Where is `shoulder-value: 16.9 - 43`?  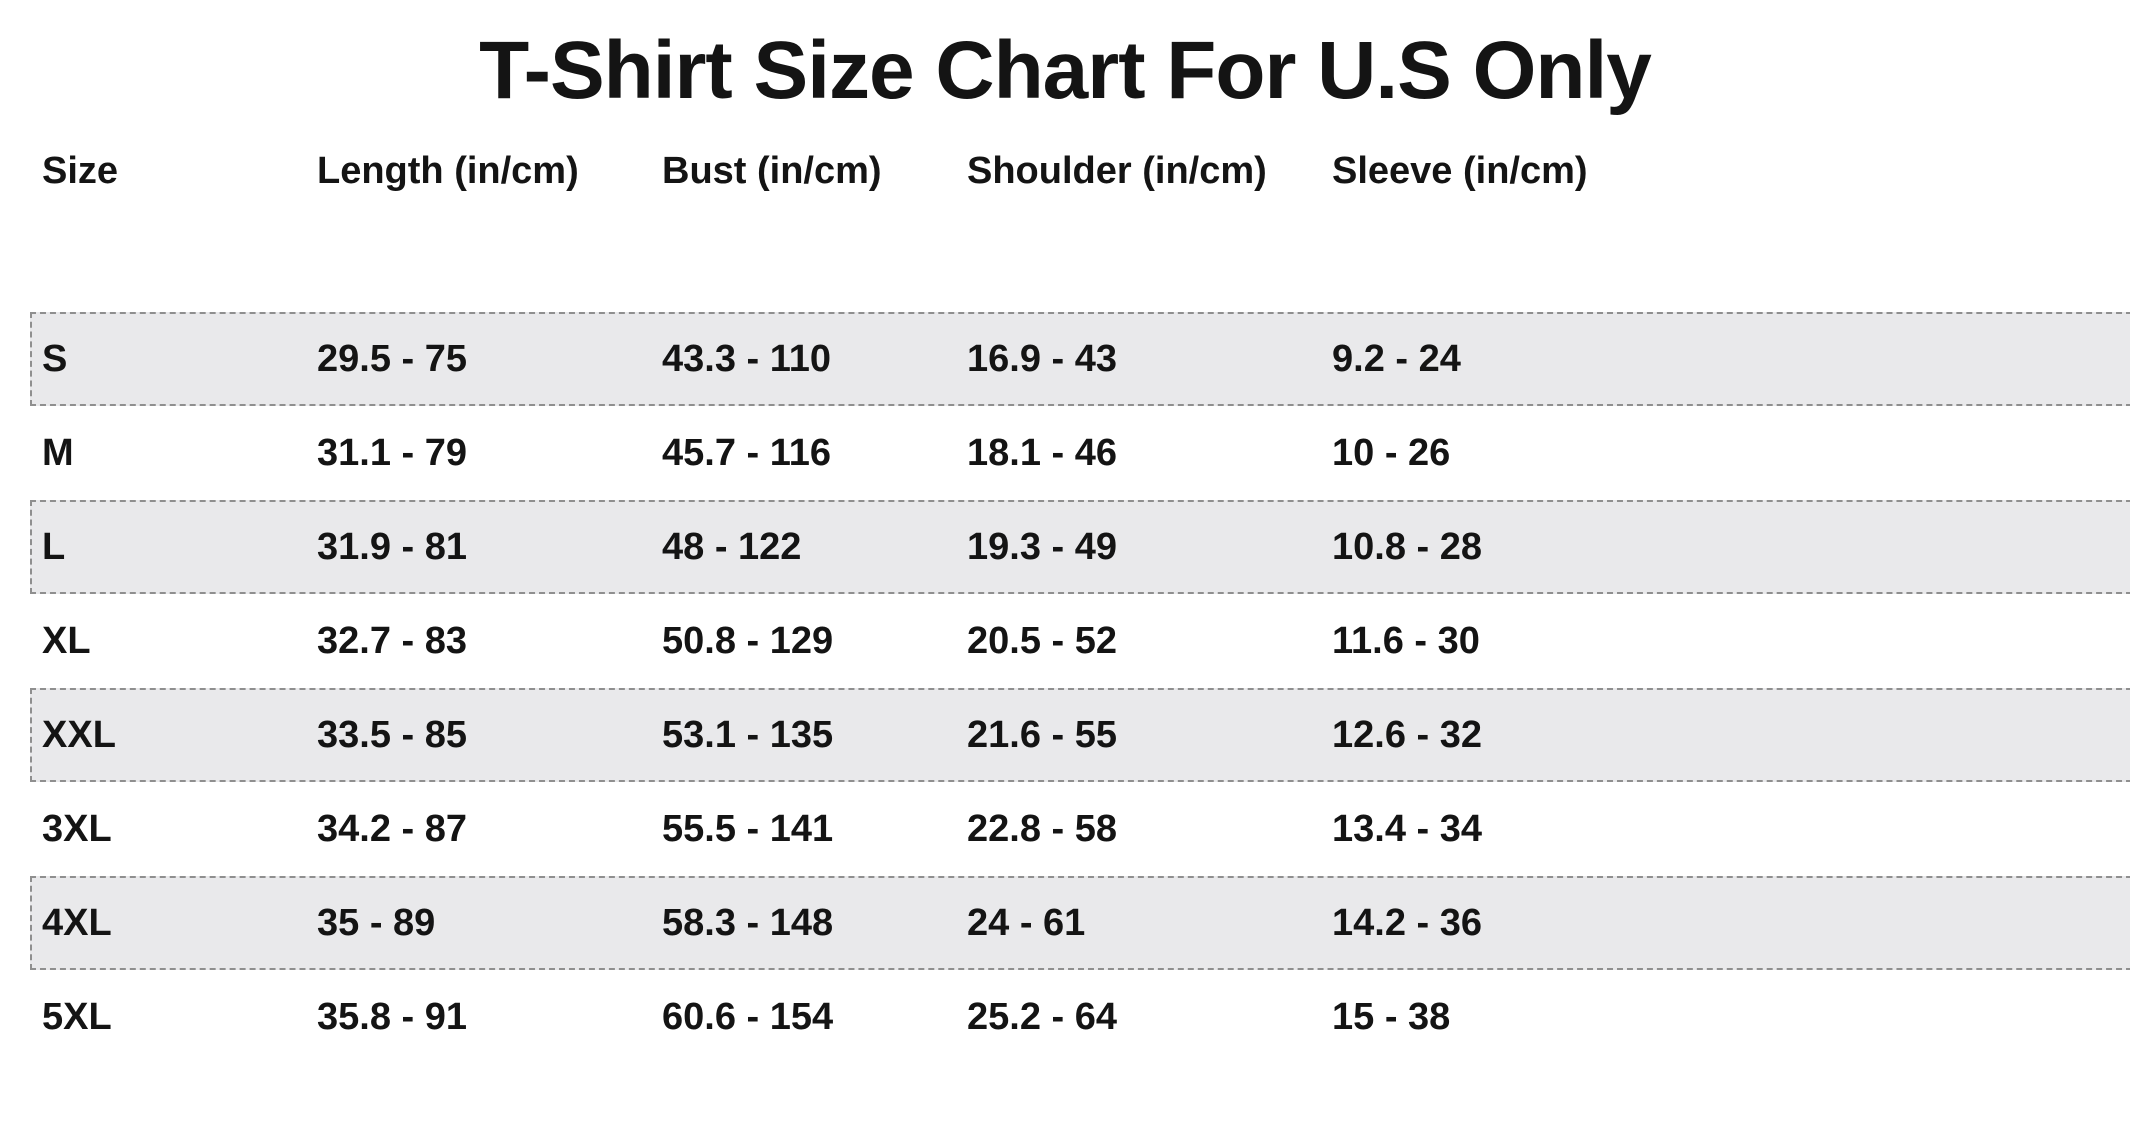
shoulder-value: 16.9 - 43 is located at coordinates (1042, 358).